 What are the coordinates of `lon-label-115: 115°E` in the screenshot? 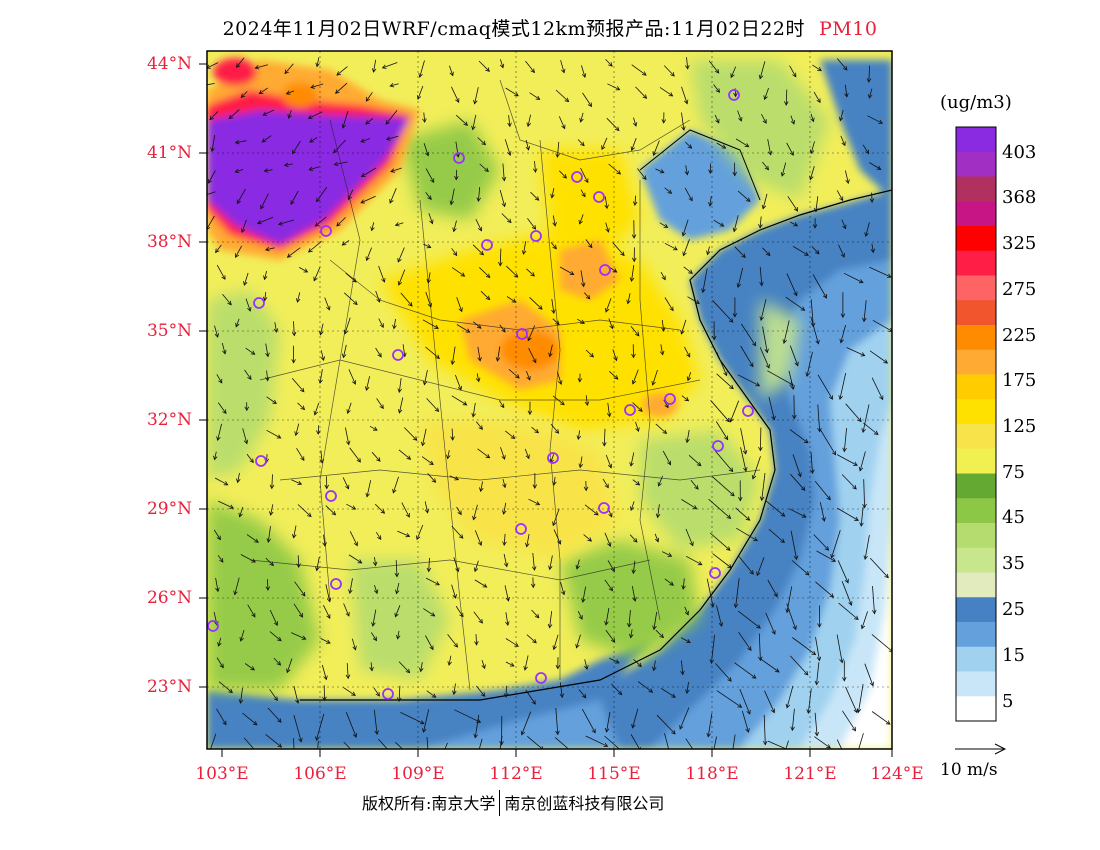 It's located at (614, 774).